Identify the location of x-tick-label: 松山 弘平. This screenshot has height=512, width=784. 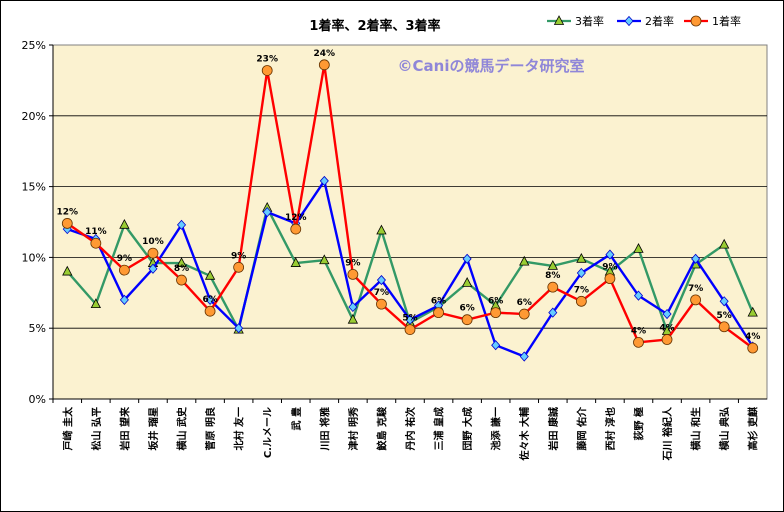
(96, 428).